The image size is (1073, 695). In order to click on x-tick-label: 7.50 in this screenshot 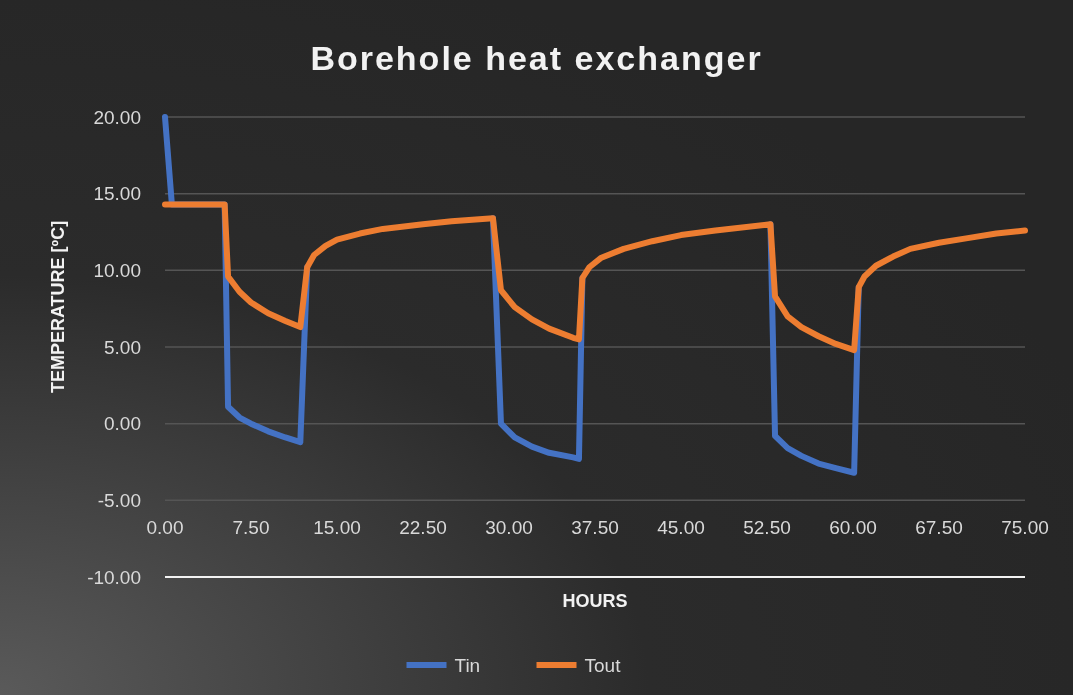, I will do `click(251, 527)`.